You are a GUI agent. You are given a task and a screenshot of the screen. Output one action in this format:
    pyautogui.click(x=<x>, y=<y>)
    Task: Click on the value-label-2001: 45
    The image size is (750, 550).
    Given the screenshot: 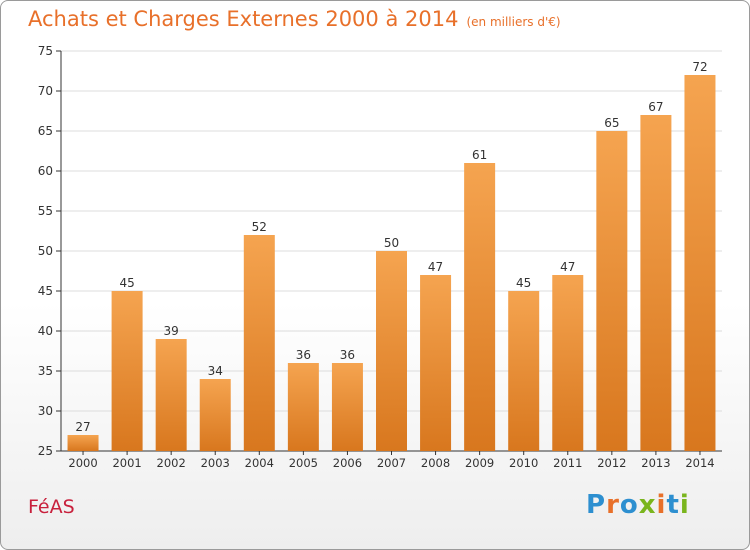 What is the action you would take?
    pyautogui.click(x=126, y=283)
    